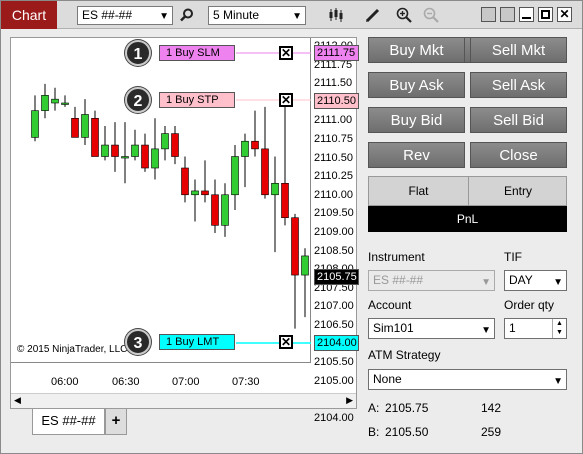 The image size is (583, 454). Describe the element at coordinates (197, 100) in the screenshot. I see `order-label-buy-stp: 1 Buy STP` at that location.